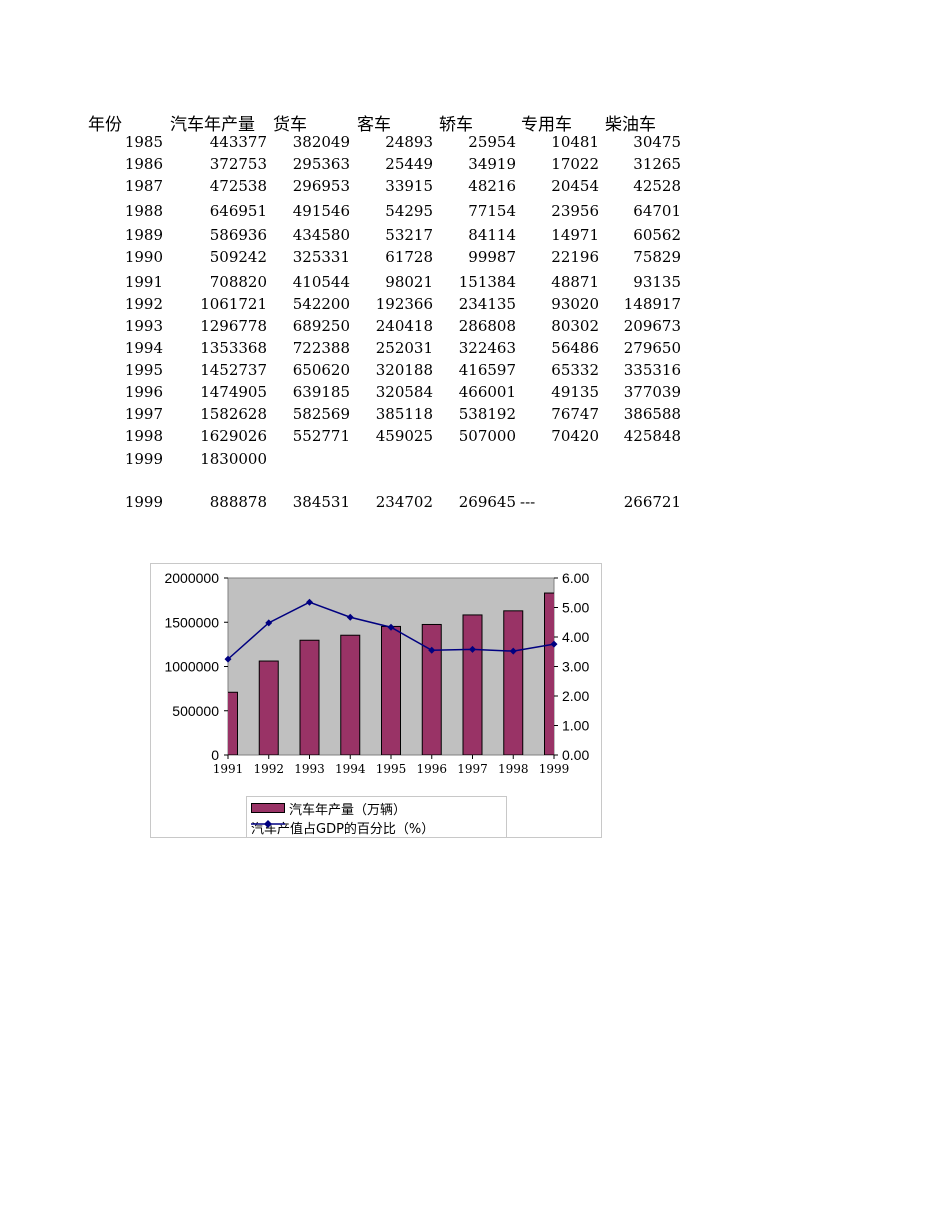 The image size is (950, 1230). What do you see at coordinates (143, 502) in the screenshot?
I see `cell-year: 1999` at bounding box center [143, 502].